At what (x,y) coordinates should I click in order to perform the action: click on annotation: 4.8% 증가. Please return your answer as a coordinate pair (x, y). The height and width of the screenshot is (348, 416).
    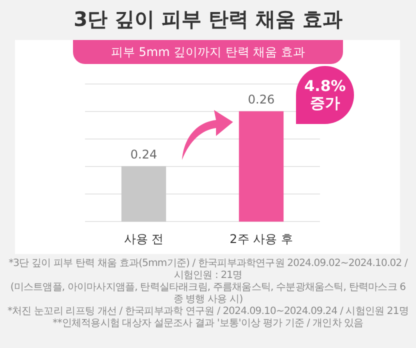
    Looking at the image, I should click on (325, 95).